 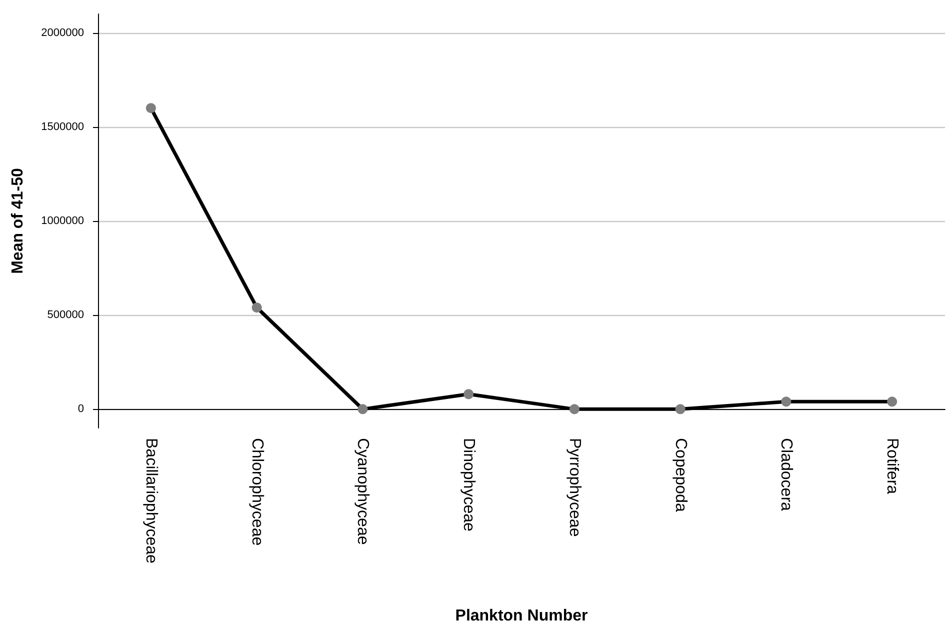 I want to click on x-tick-label: Rotifera, so click(x=892, y=466).